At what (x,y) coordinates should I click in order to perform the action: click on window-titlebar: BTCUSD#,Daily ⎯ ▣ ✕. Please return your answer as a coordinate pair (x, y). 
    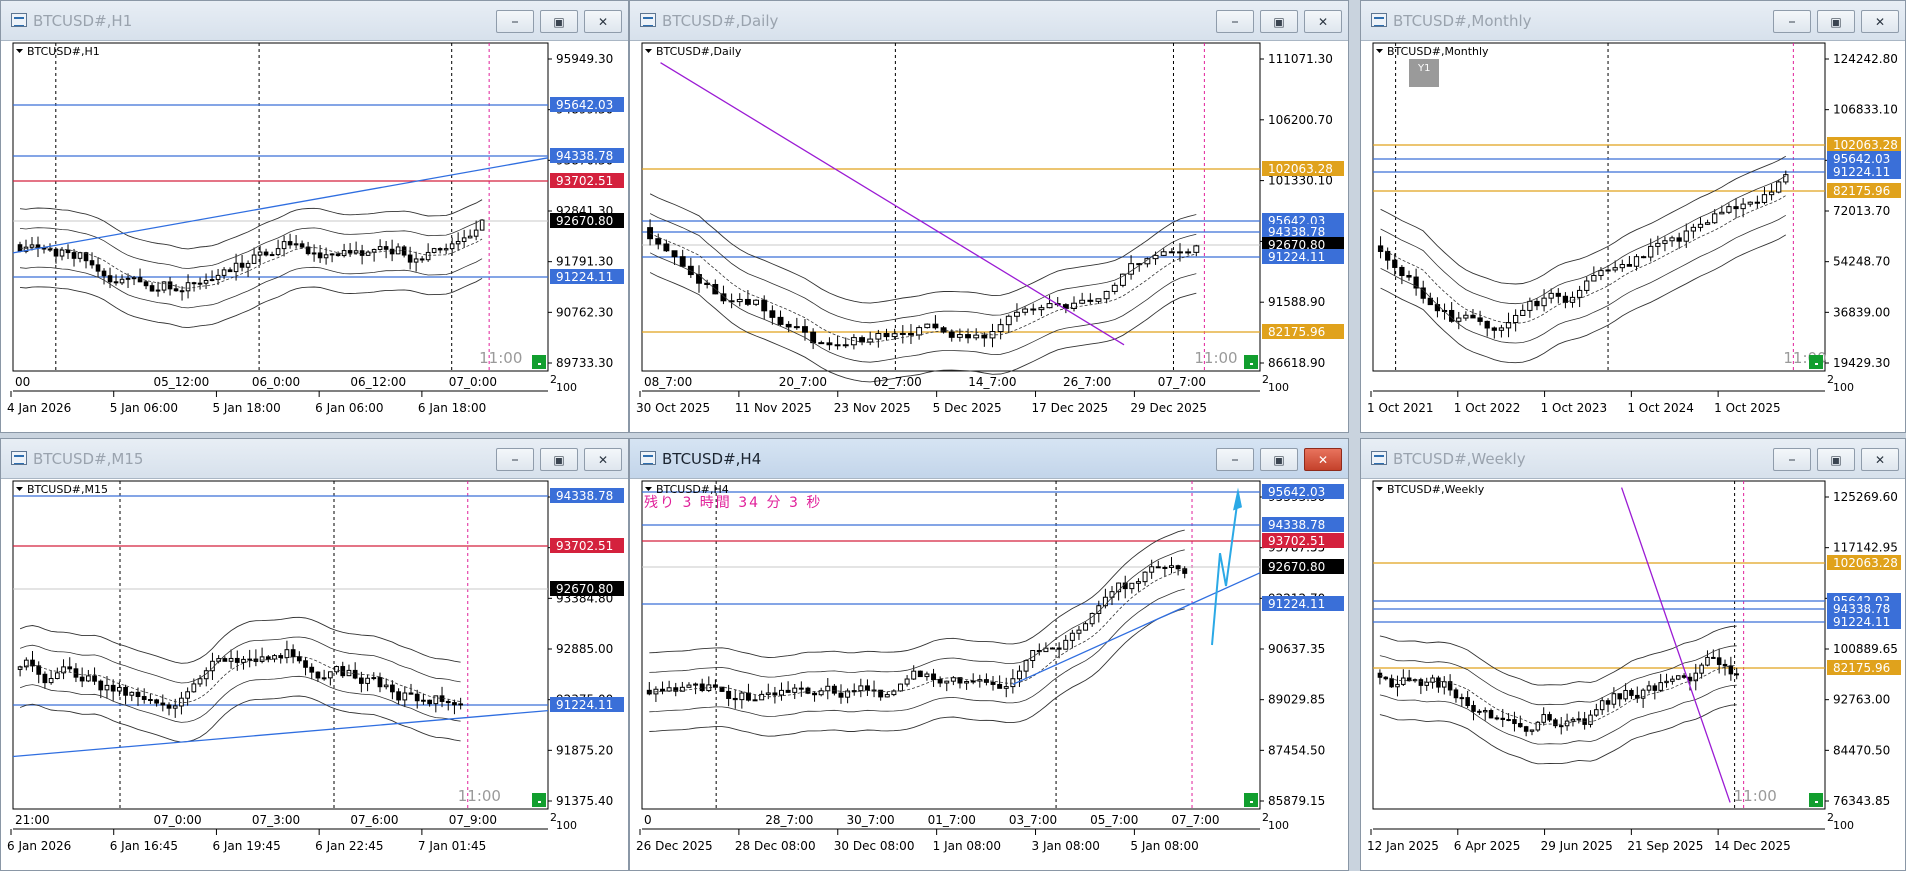
    Looking at the image, I should click on (989, 21).